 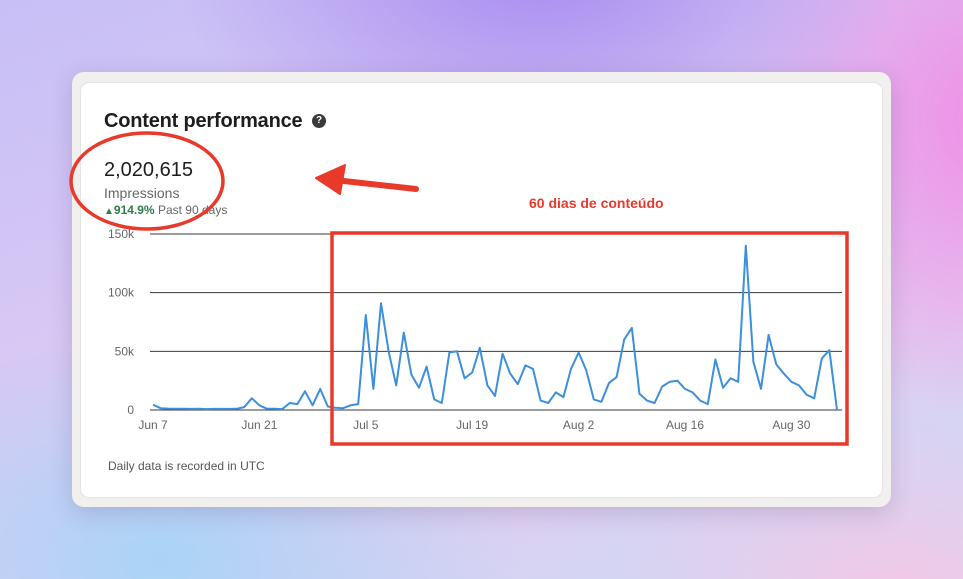 What do you see at coordinates (472, 425) in the screenshot?
I see `x-tick-label: Jul 19` at bounding box center [472, 425].